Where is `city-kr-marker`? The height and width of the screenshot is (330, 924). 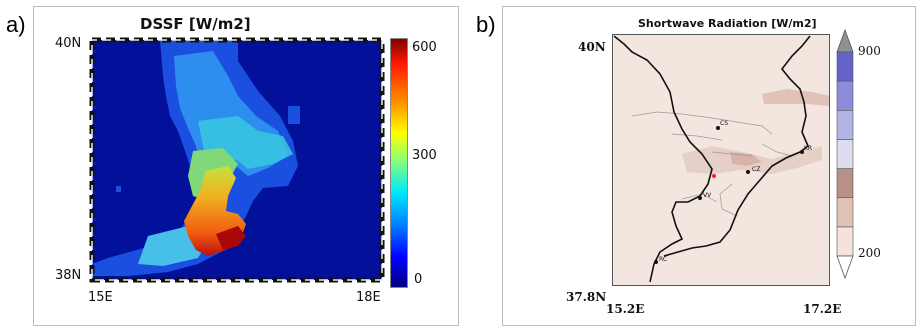 city-kr-marker is located at coordinates (802, 152).